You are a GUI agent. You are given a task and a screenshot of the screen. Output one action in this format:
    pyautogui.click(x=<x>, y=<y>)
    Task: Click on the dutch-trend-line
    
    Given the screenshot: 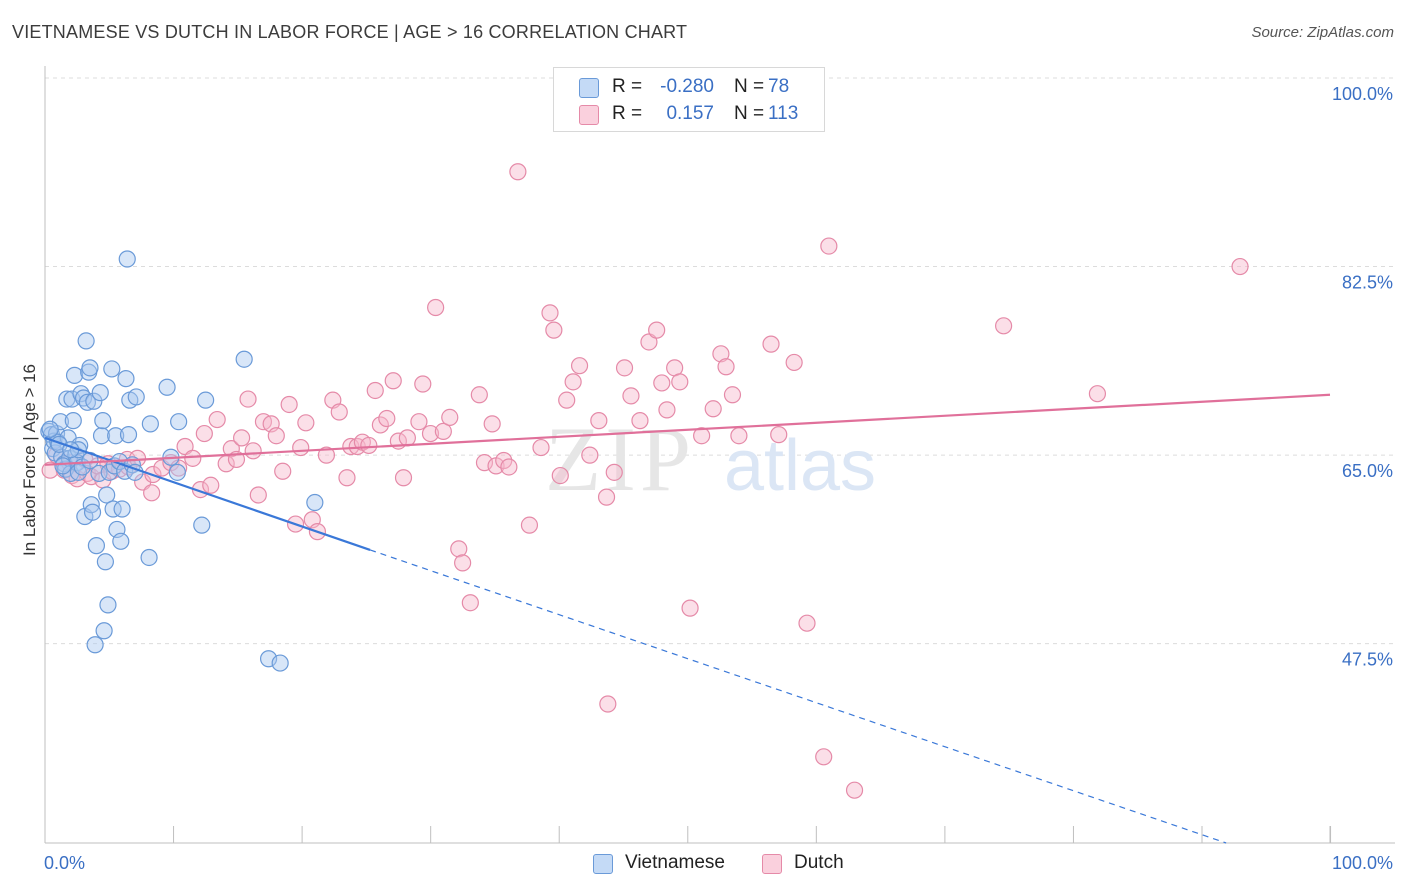 What is the action you would take?
    pyautogui.click(x=687, y=429)
    